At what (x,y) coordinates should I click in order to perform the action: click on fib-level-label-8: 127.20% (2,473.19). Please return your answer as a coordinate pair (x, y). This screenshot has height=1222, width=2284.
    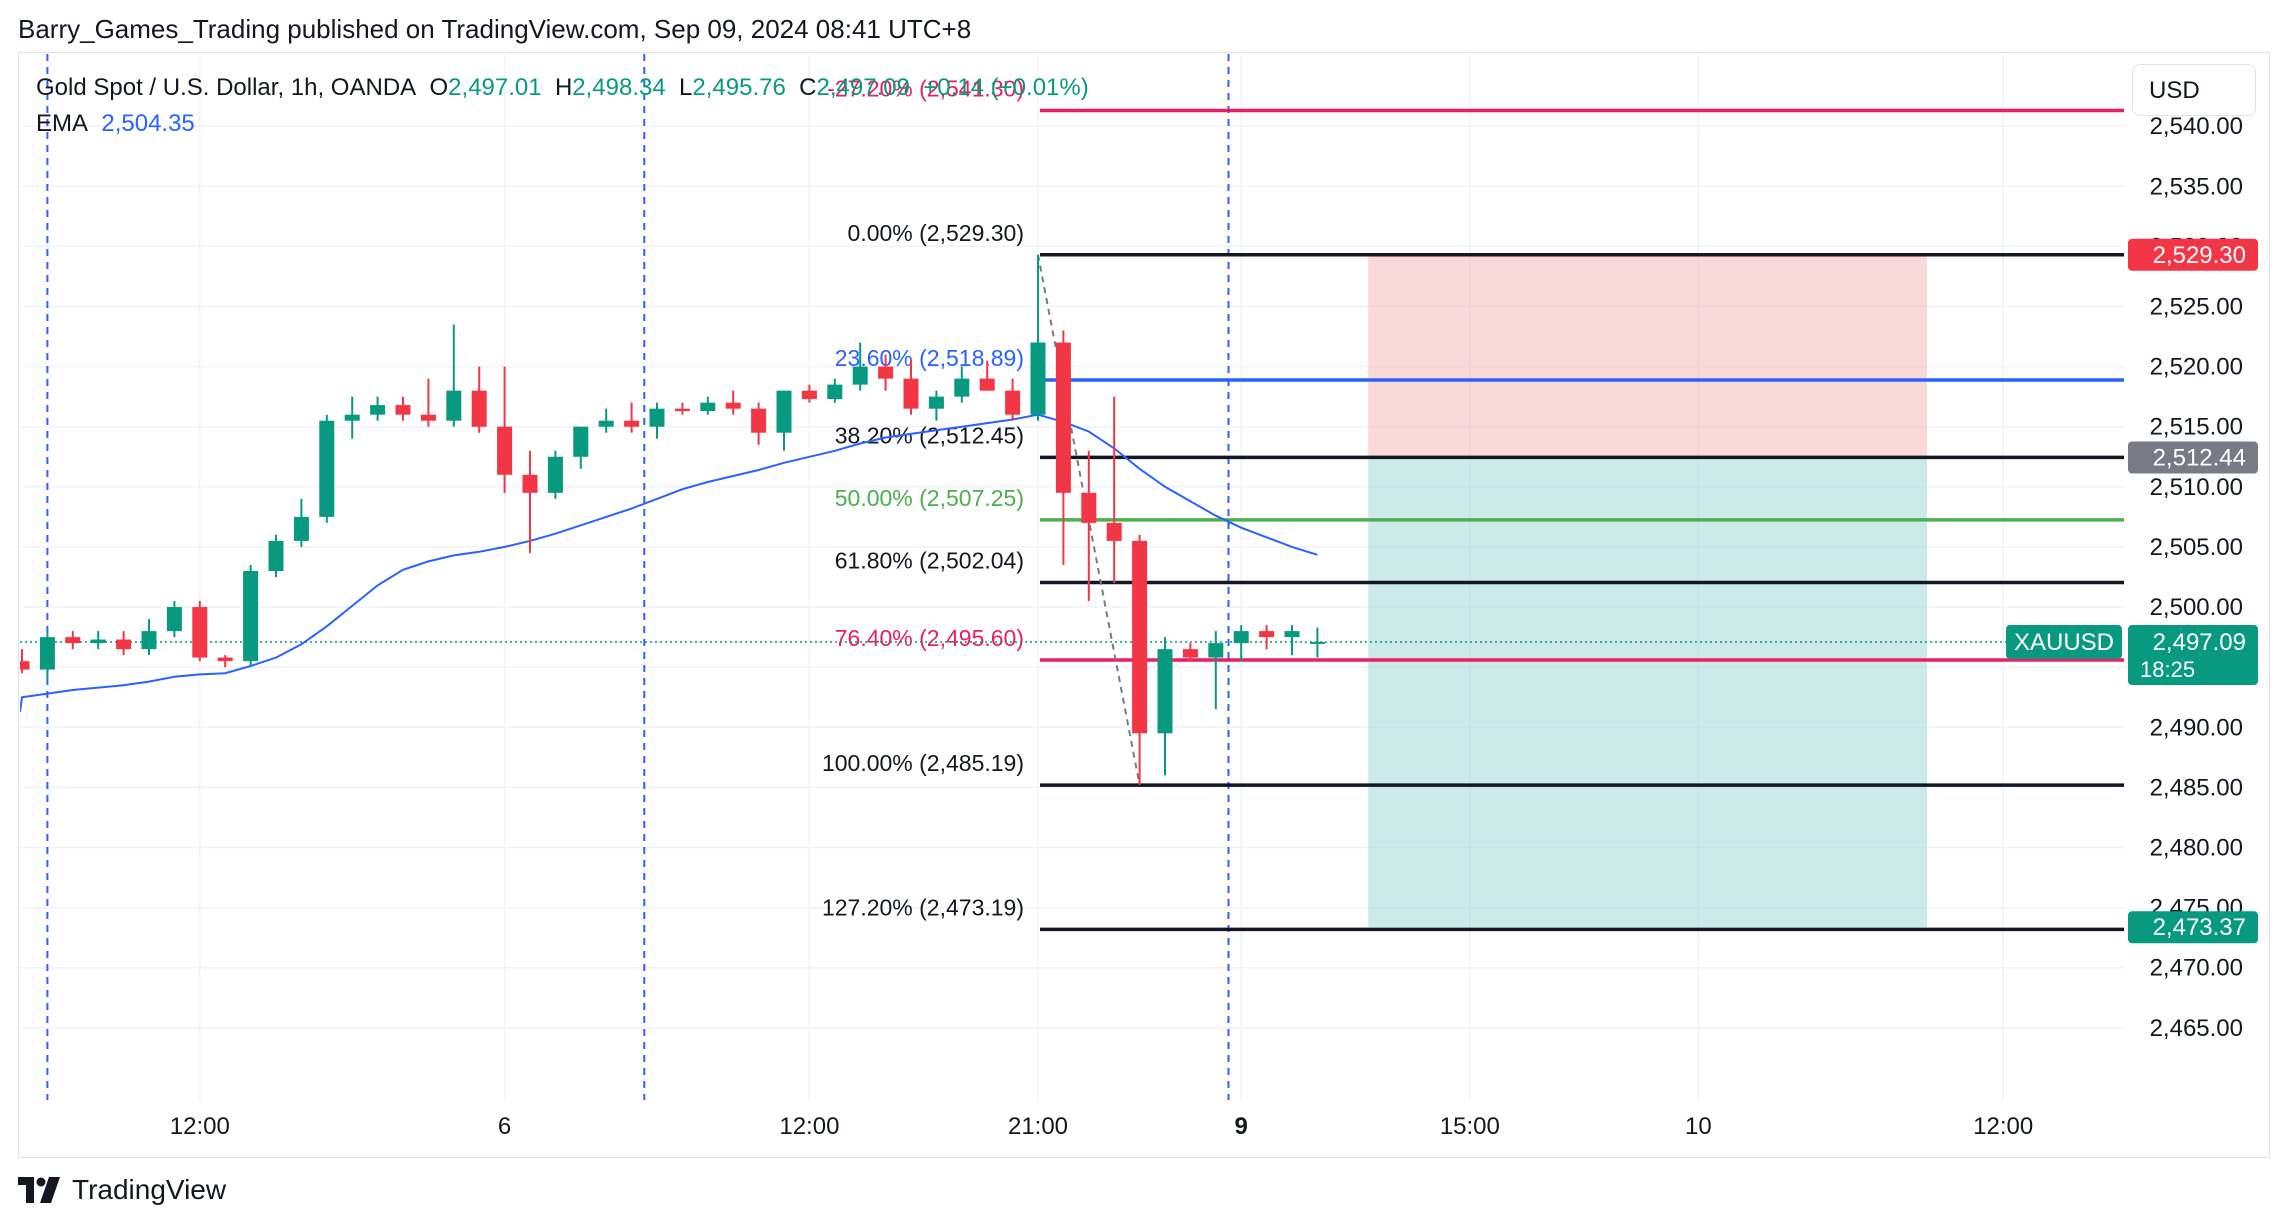
    Looking at the image, I should click on (923, 907).